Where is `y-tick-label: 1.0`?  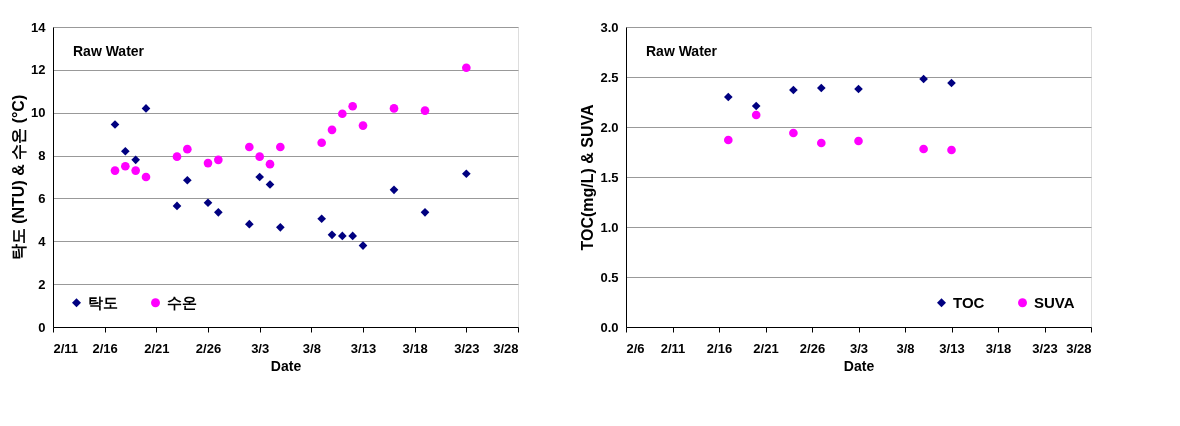 y-tick-label: 1.0 is located at coordinates (609, 227).